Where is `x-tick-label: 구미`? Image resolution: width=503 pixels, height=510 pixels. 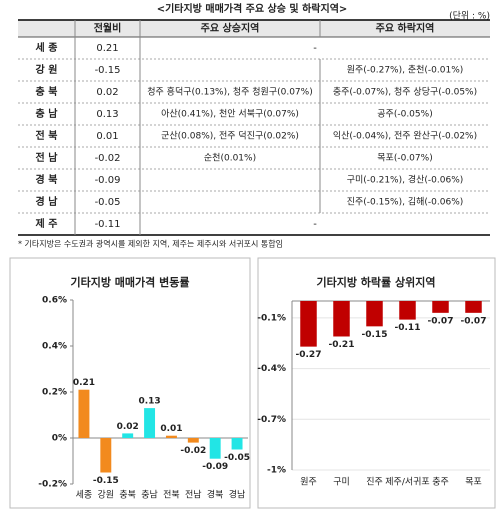
x-tick-label: 구미 is located at coordinates (341, 482).